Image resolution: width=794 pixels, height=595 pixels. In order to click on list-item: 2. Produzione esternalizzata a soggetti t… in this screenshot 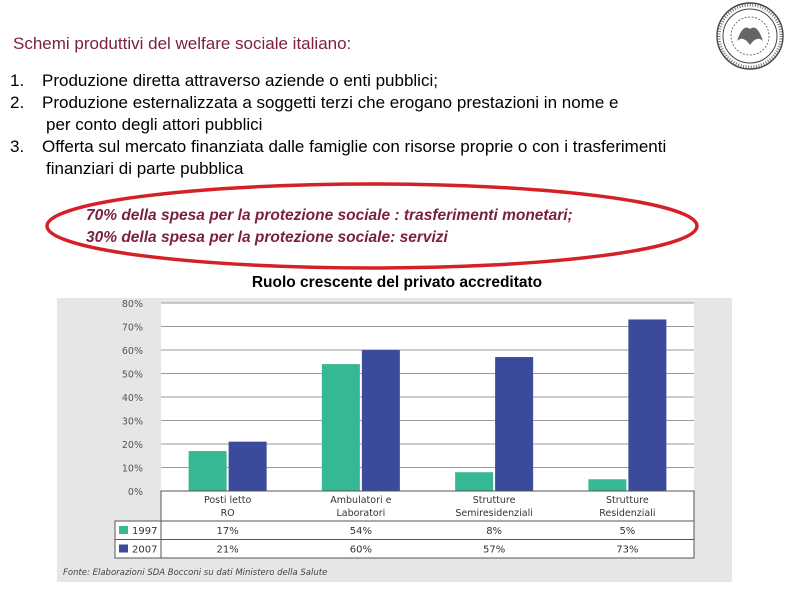, I will do `click(338, 103)`.